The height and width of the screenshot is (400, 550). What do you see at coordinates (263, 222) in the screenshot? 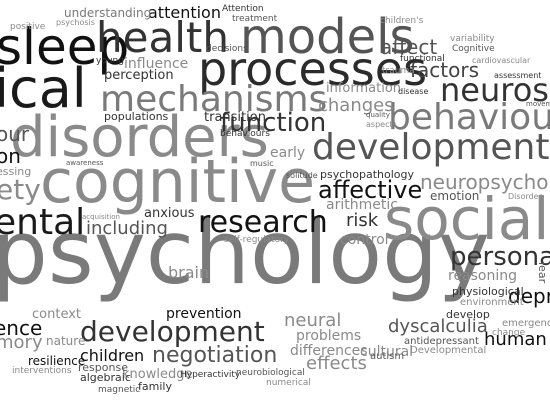
I see `cloud-word: research` at bounding box center [263, 222].